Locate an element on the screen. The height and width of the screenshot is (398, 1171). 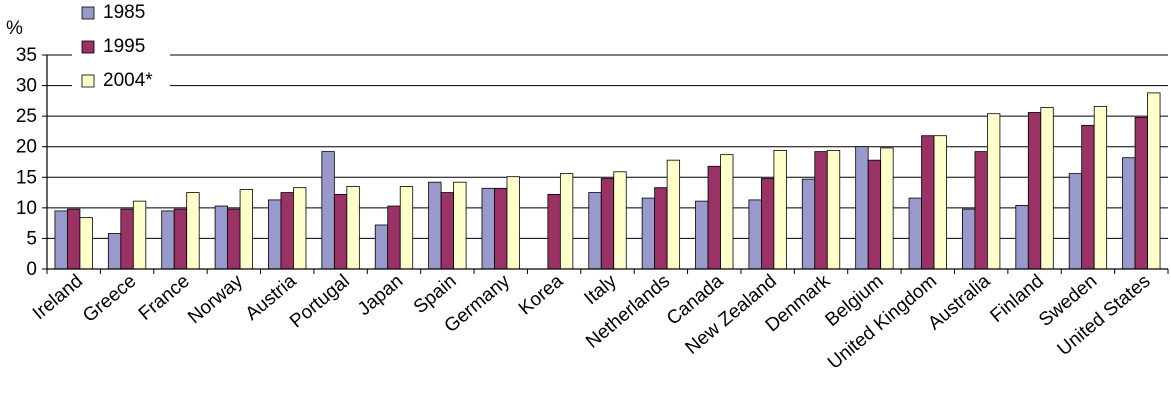
bar-1995-australia is located at coordinates (981, 210).